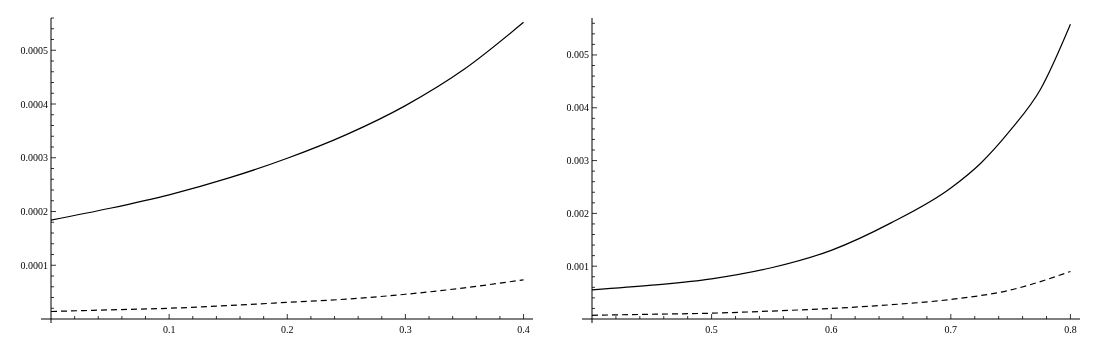 This screenshot has height=359, width=1095. What do you see at coordinates (287, 329) in the screenshot?
I see `x-tick-label: 0.2` at bounding box center [287, 329].